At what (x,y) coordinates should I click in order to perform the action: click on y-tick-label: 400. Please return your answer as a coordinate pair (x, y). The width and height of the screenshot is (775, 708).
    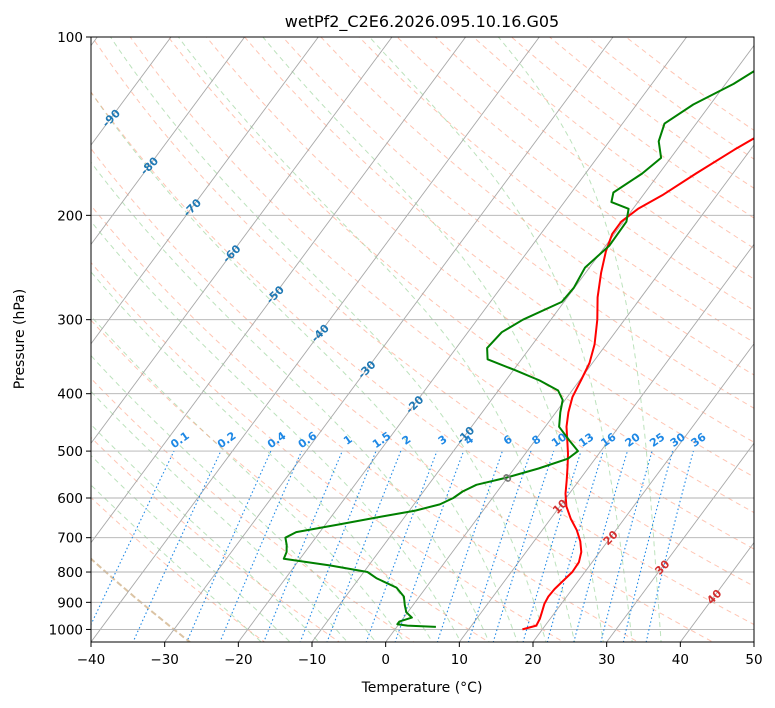
    Looking at the image, I should click on (70, 395).